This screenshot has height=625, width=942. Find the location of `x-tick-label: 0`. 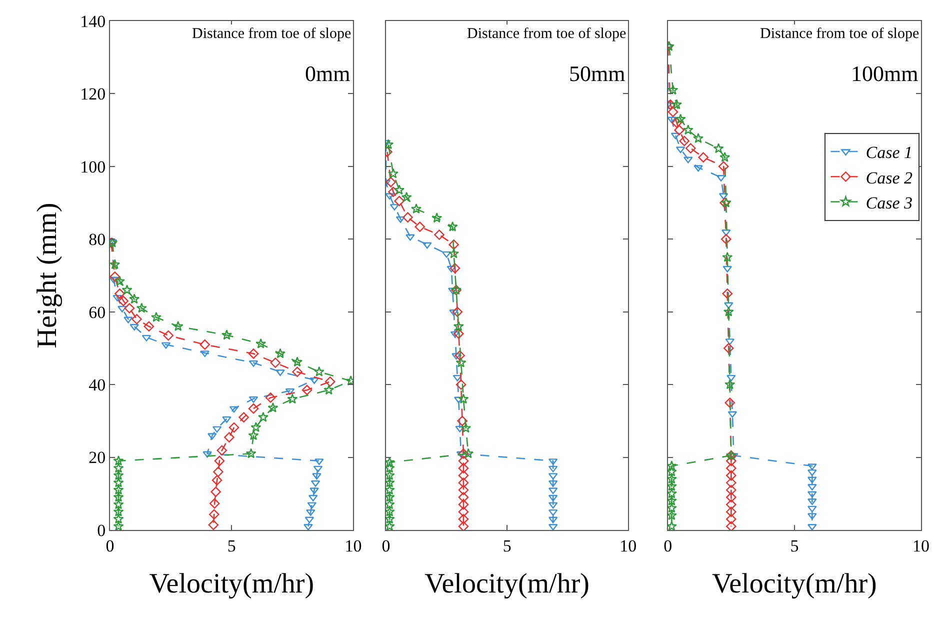

x-tick-label: 0 is located at coordinates (386, 546).